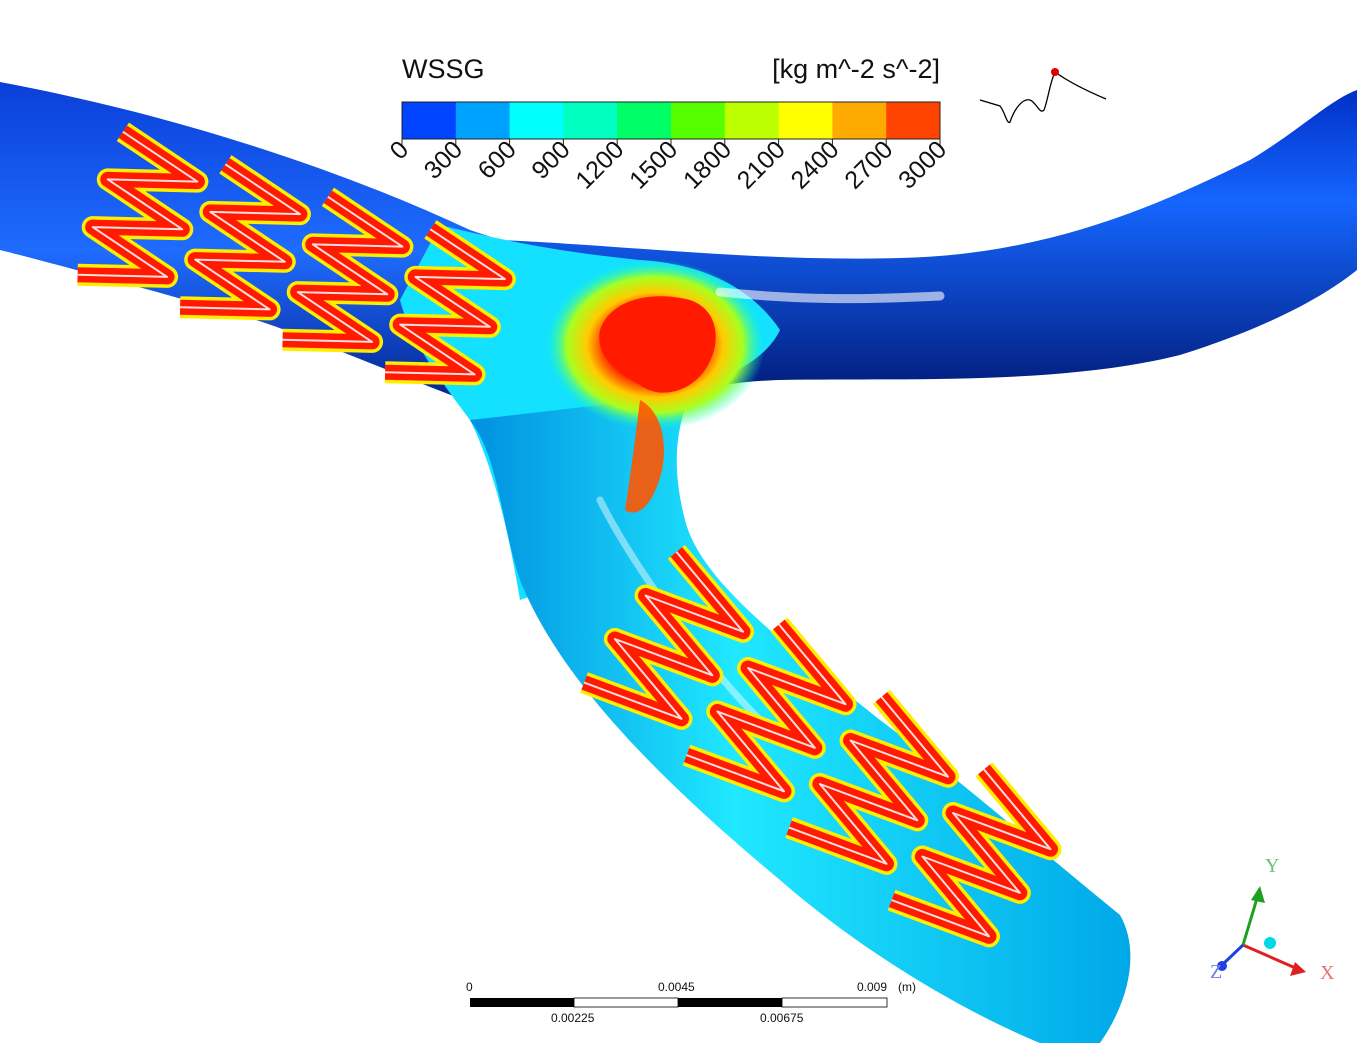 The height and width of the screenshot is (1043, 1357). What do you see at coordinates (1272, 866) in the screenshot?
I see `axis-y-label: Y` at bounding box center [1272, 866].